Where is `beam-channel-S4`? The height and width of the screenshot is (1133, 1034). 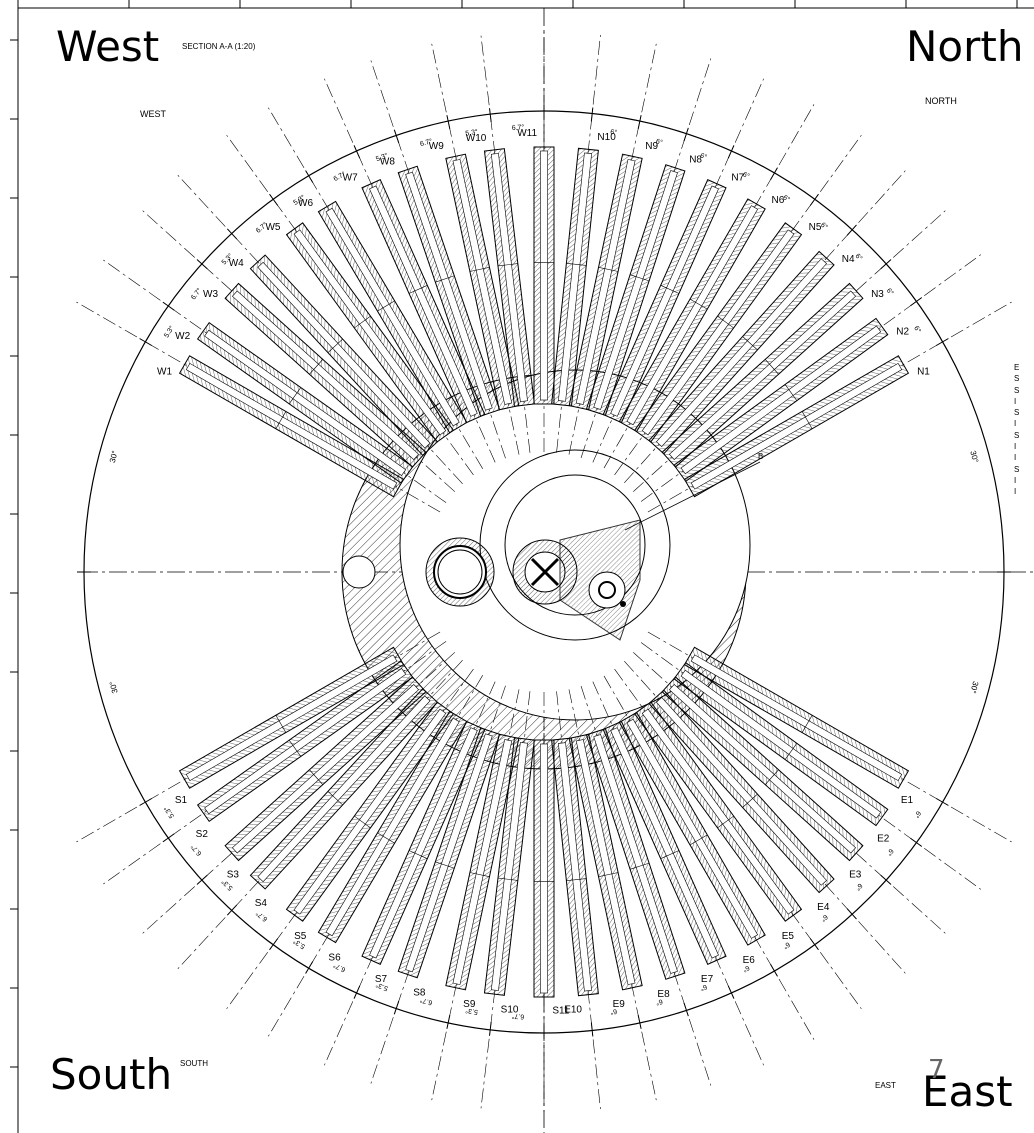 beam-channel-S4 is located at coordinates (344, 788).